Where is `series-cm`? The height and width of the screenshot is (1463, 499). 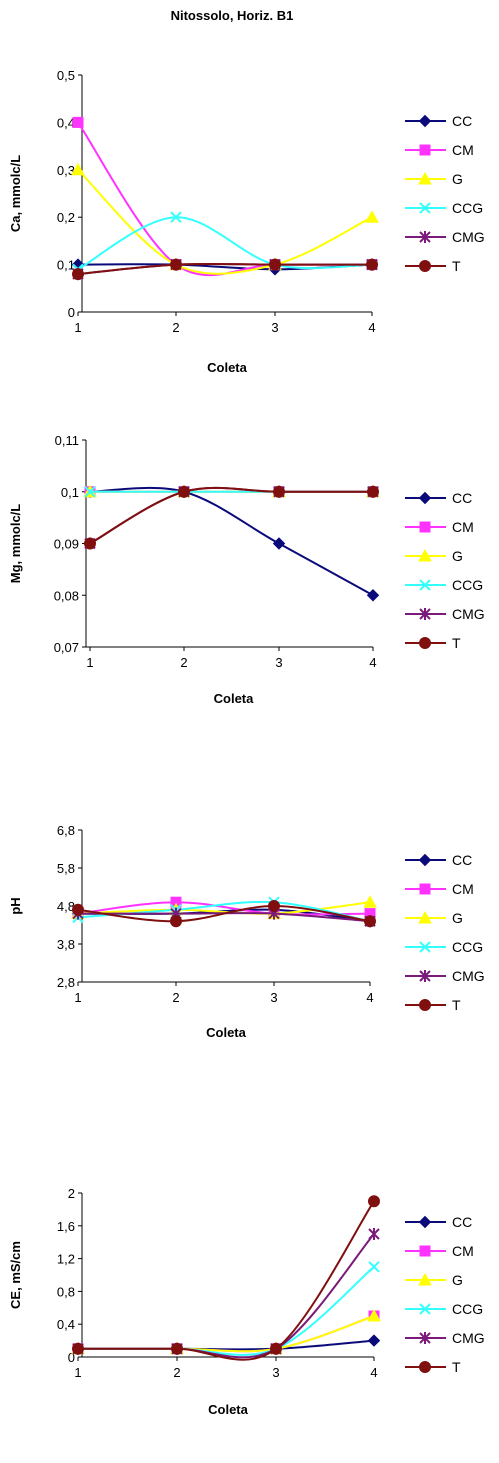 series-cm is located at coordinates (225, 196).